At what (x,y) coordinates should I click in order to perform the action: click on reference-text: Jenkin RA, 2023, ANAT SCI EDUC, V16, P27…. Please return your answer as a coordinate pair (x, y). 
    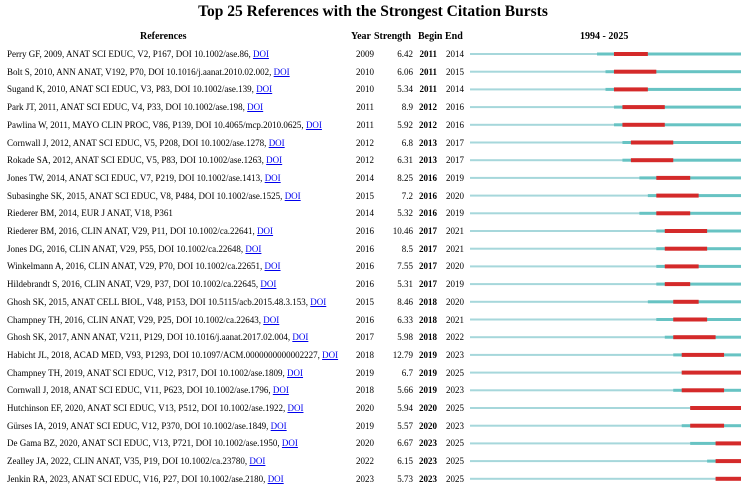
    Looking at the image, I should click on (145, 479).